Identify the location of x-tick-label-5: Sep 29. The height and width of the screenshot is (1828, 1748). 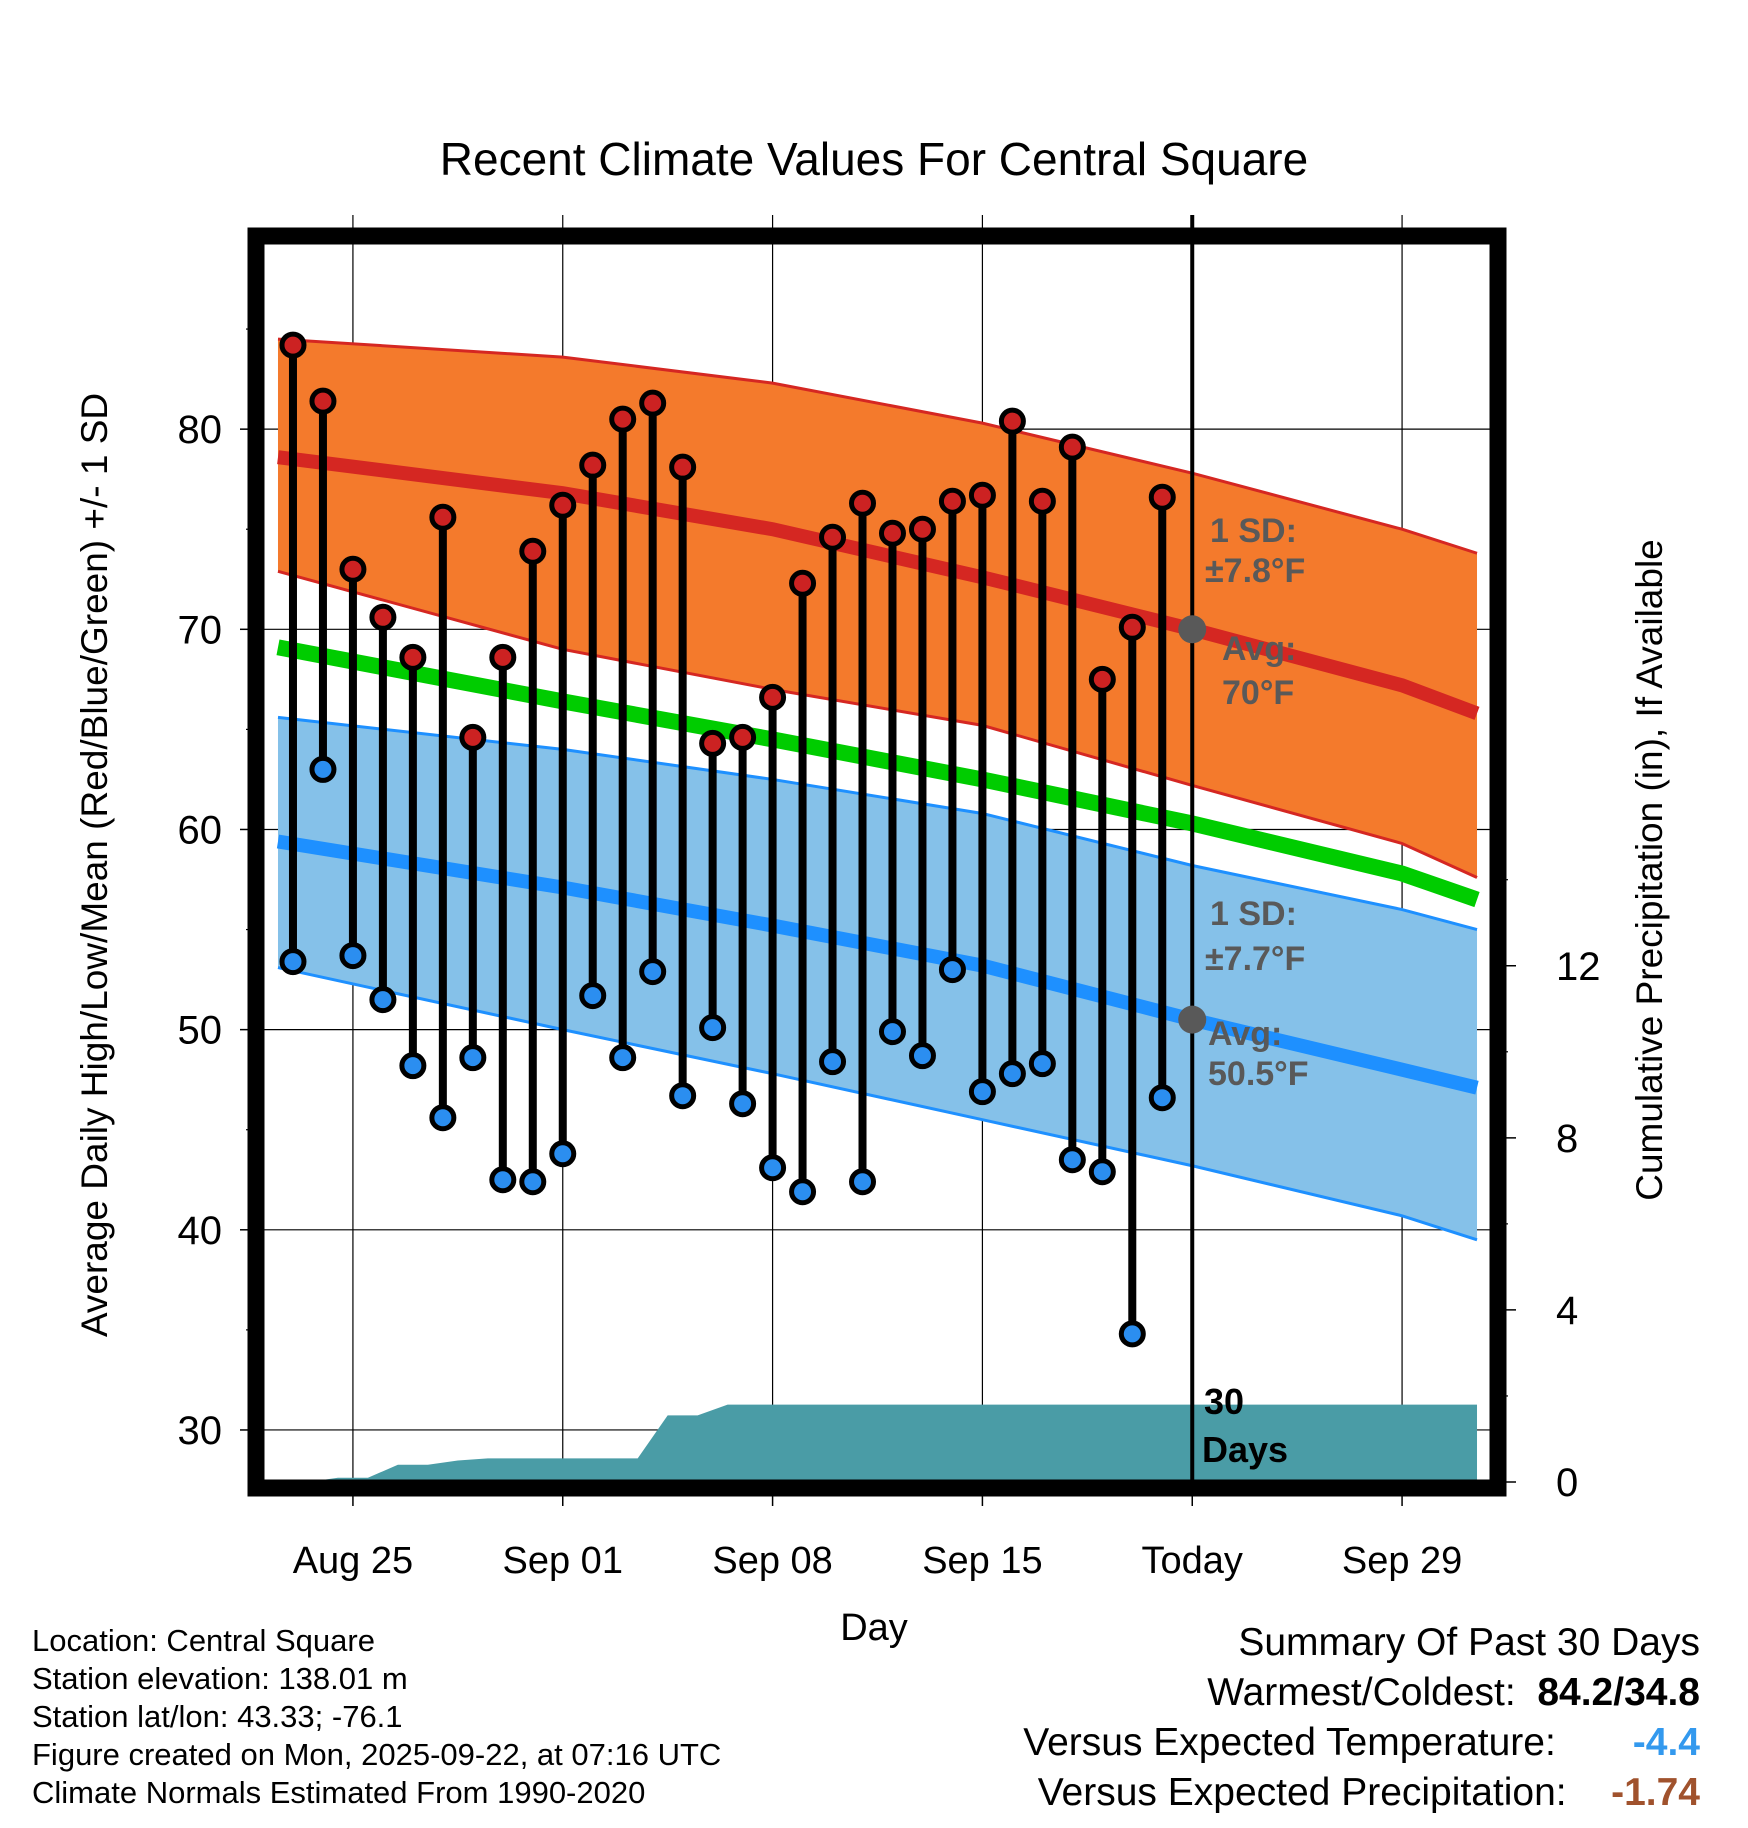
(1402, 1561).